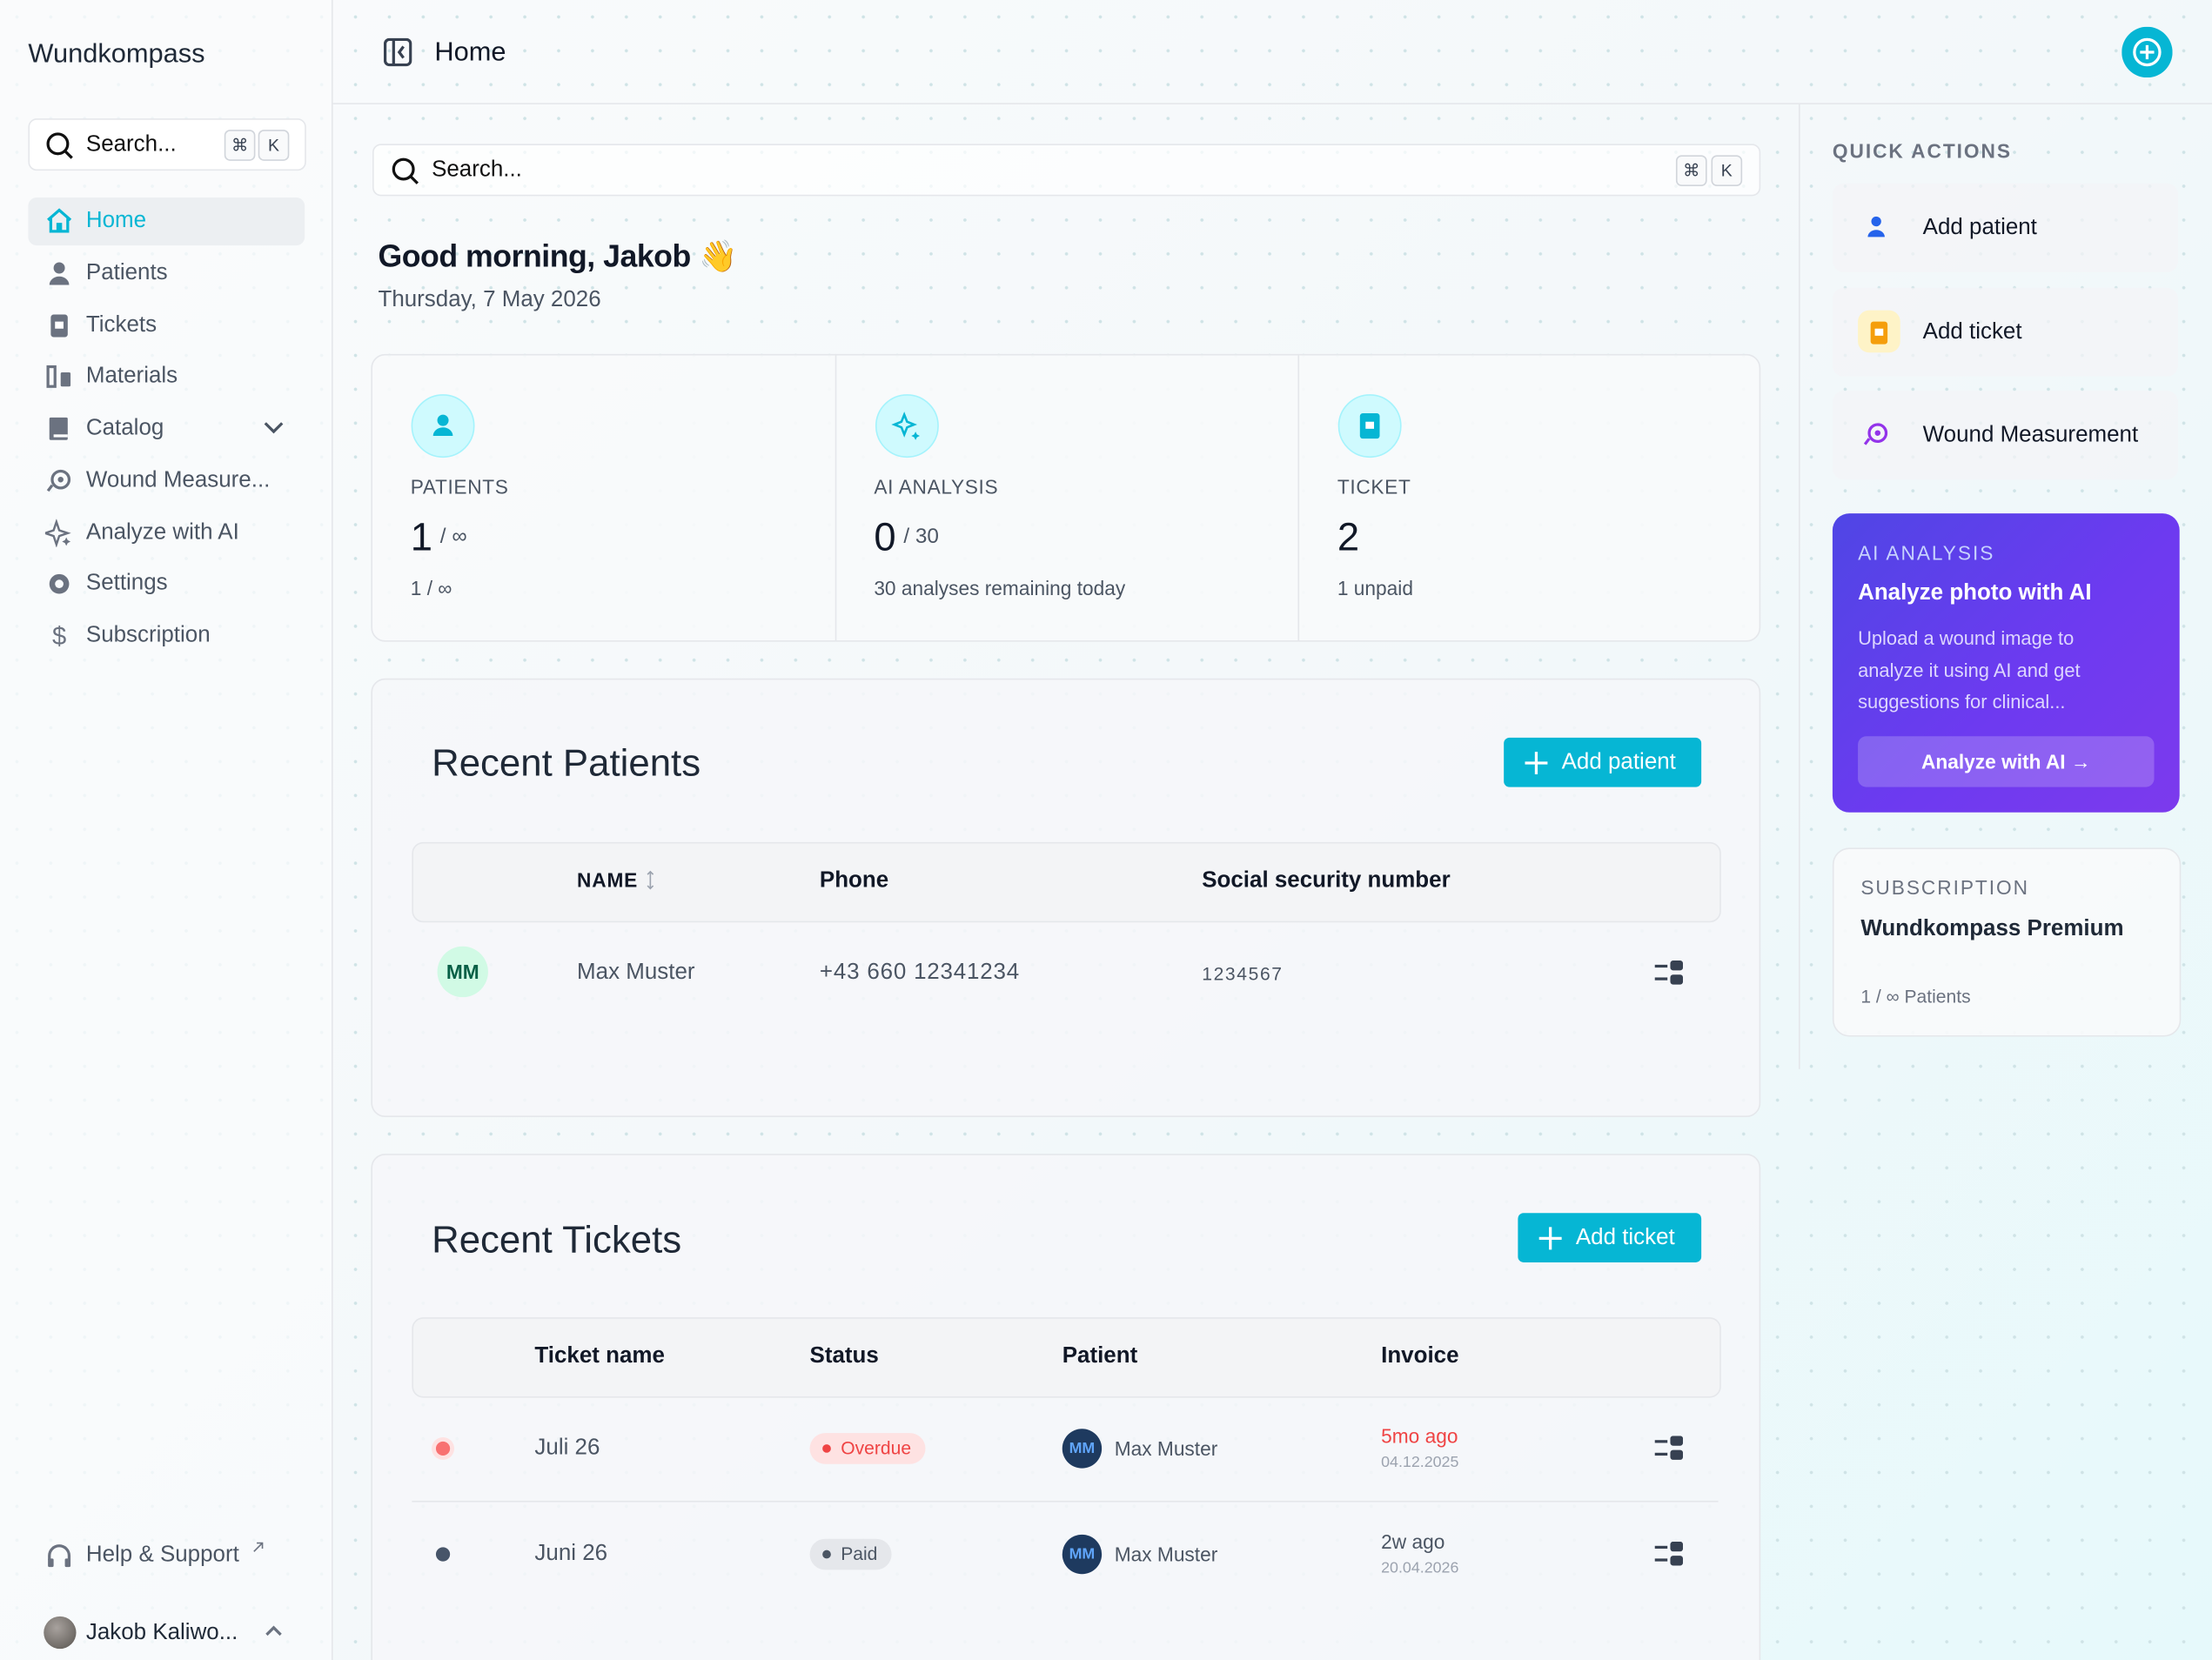 The width and height of the screenshot is (2212, 1660). Describe the element at coordinates (876, 1447) in the screenshot. I see `status-text: Overdue` at that location.